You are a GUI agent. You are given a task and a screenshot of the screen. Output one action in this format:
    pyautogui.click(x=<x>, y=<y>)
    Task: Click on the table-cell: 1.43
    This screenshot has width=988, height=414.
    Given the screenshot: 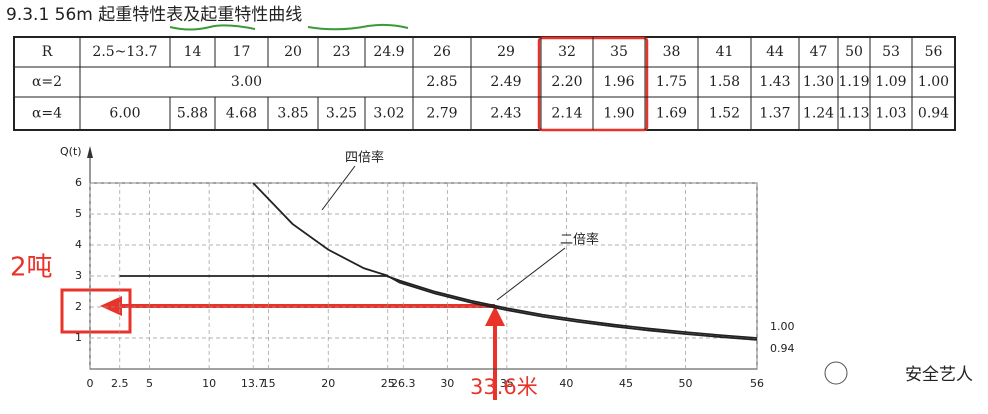 What is the action you would take?
    pyautogui.click(x=774, y=82)
    